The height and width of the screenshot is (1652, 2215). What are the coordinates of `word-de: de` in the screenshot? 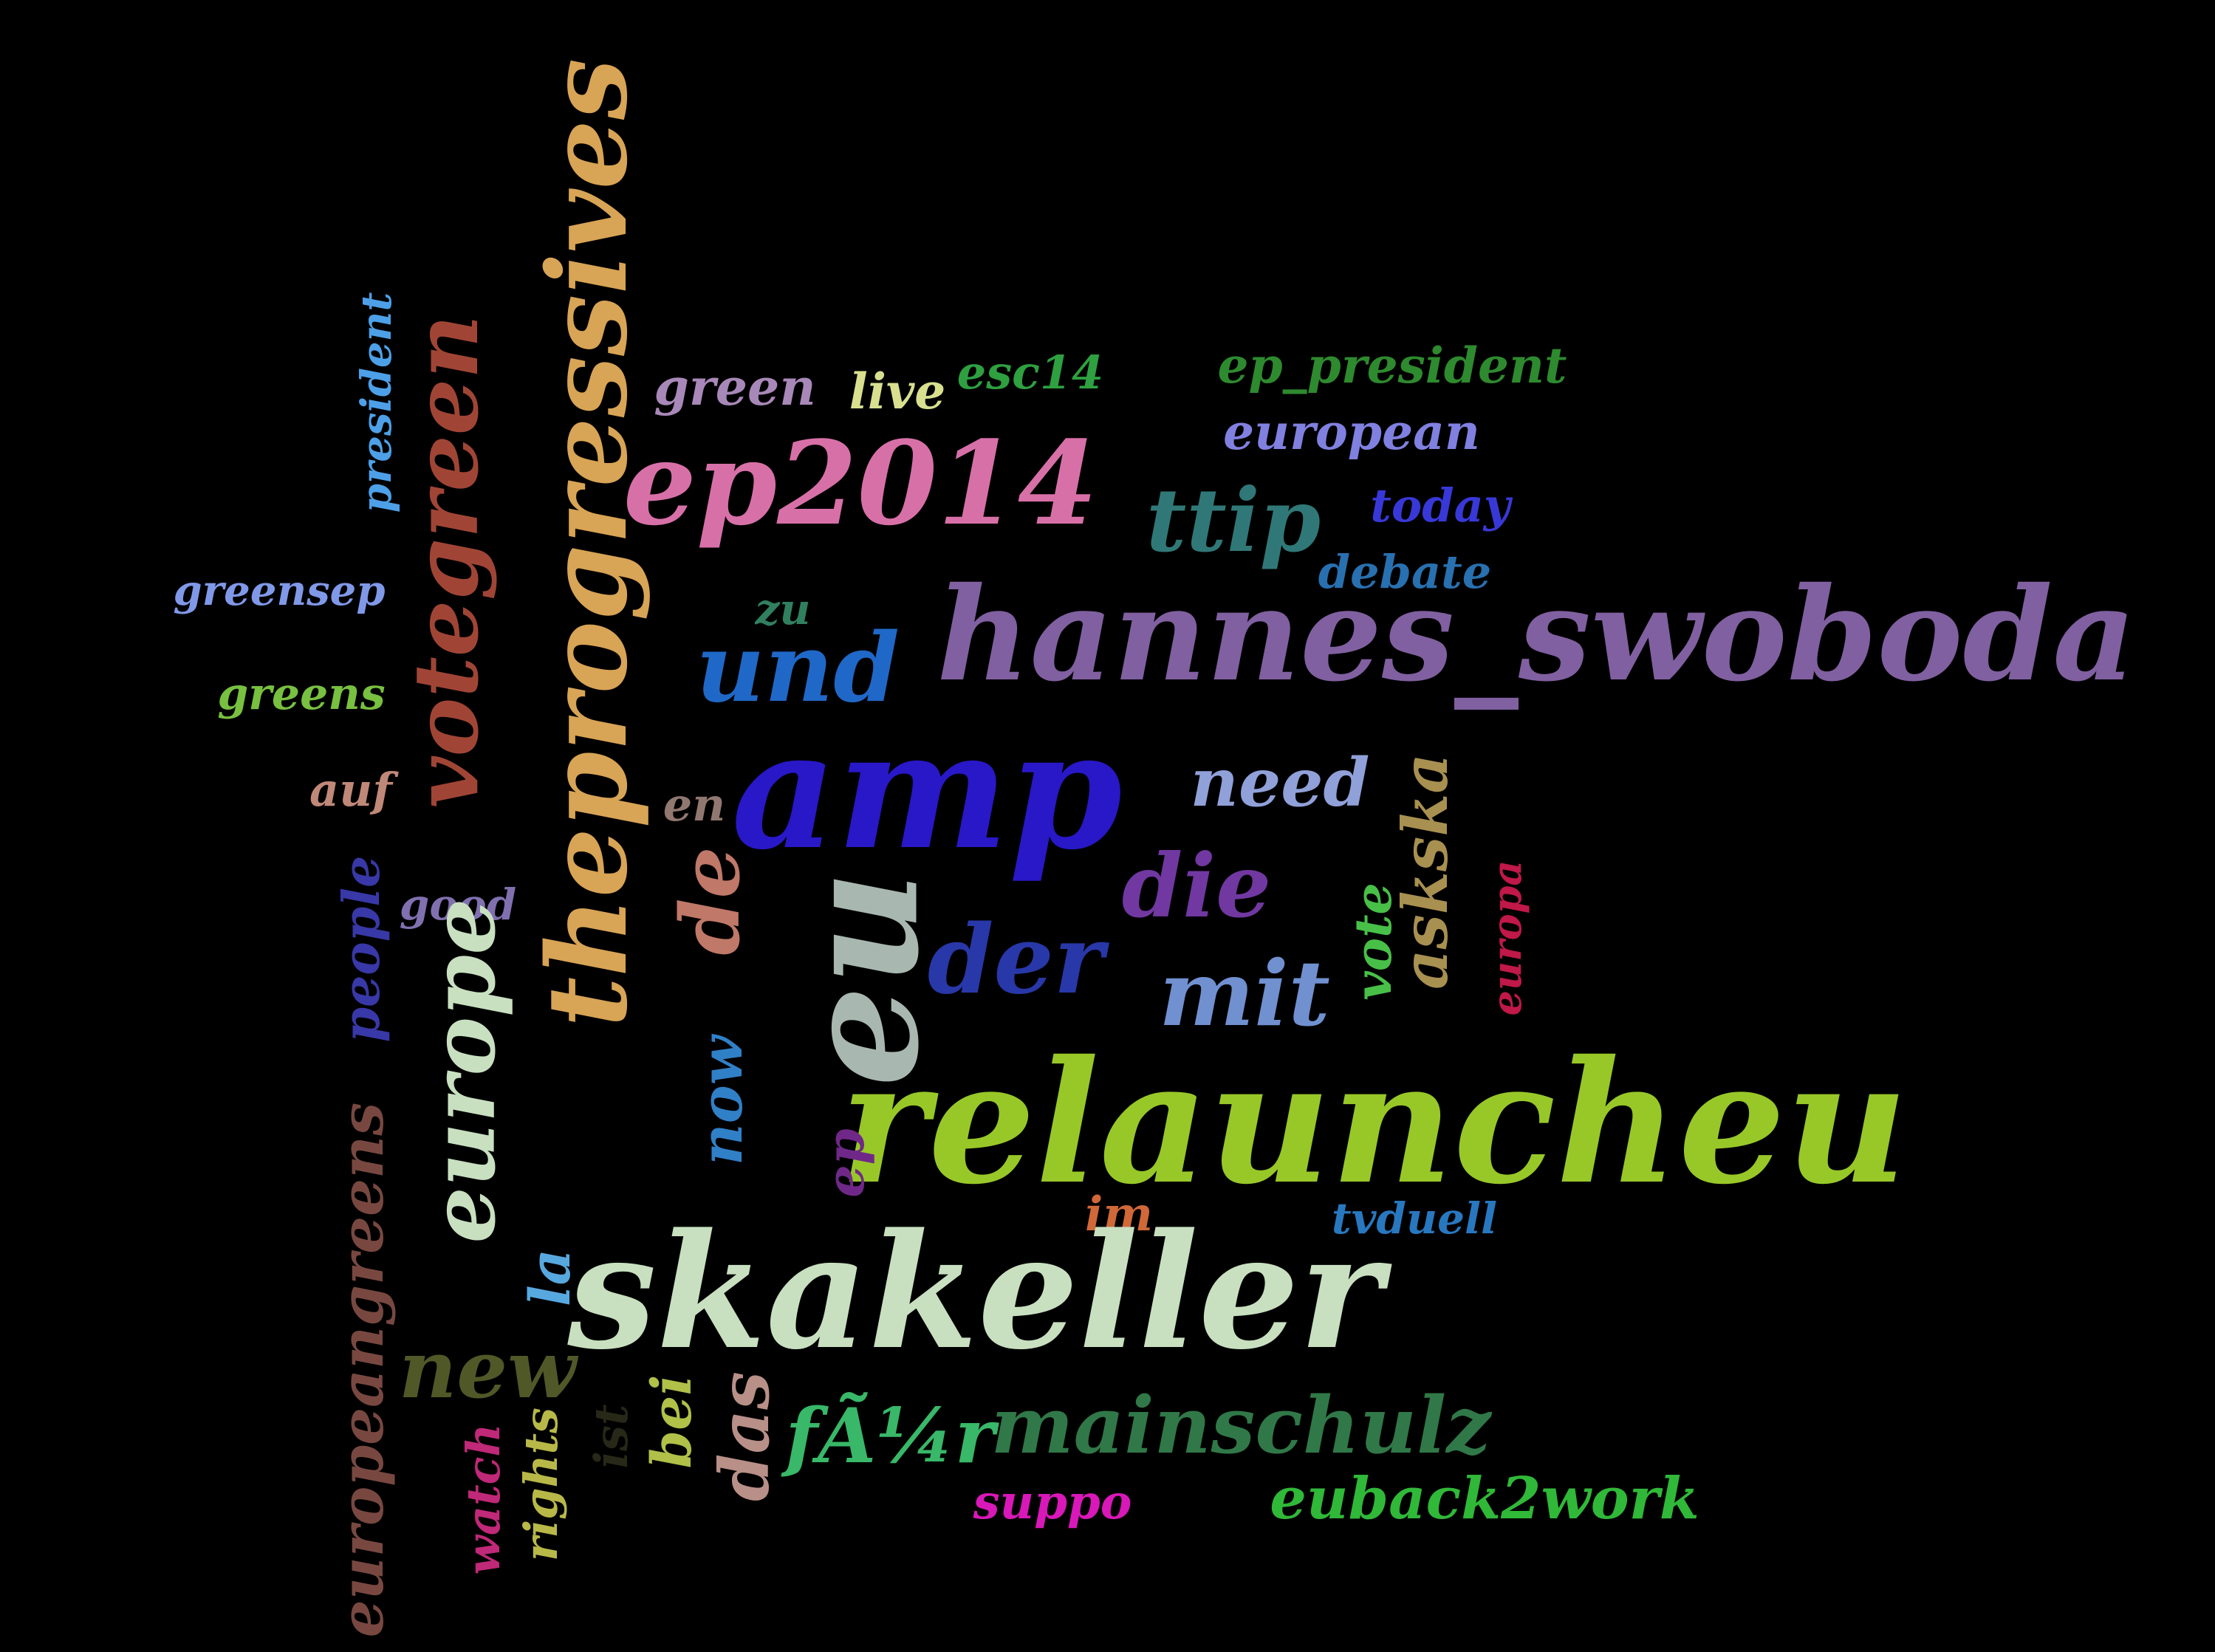 It's located at (710, 901).